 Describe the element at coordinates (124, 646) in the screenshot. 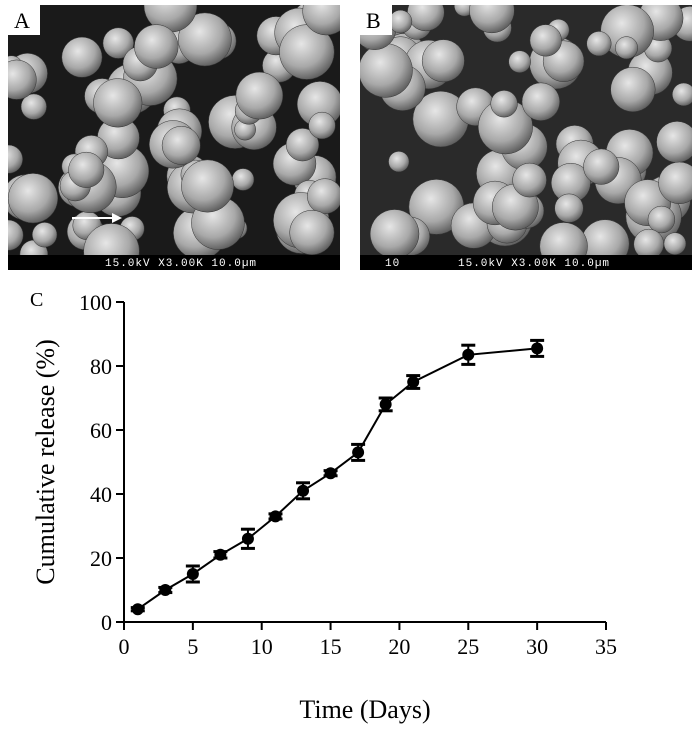

I see `x-tick-label: 0` at that location.